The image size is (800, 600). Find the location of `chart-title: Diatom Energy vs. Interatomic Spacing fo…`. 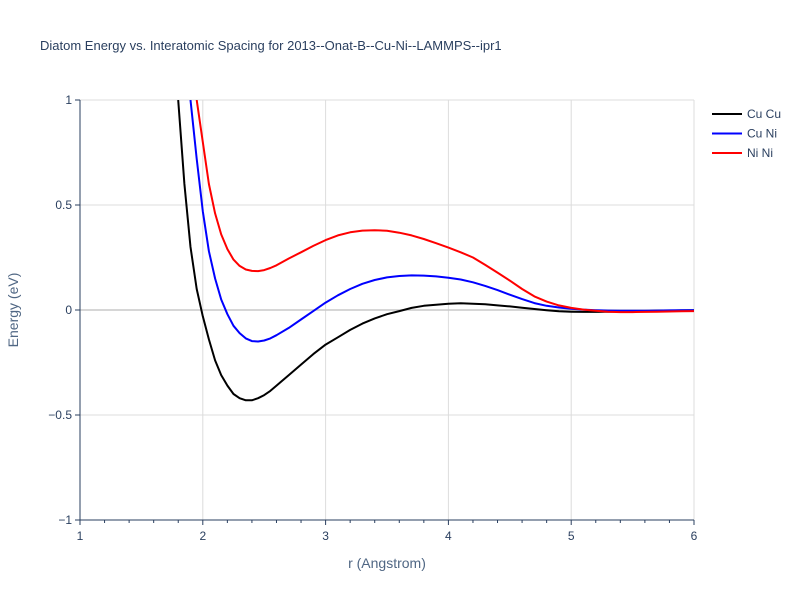

chart-title: Diatom Energy vs. Interatomic Spacing fo… is located at coordinates (271, 45).